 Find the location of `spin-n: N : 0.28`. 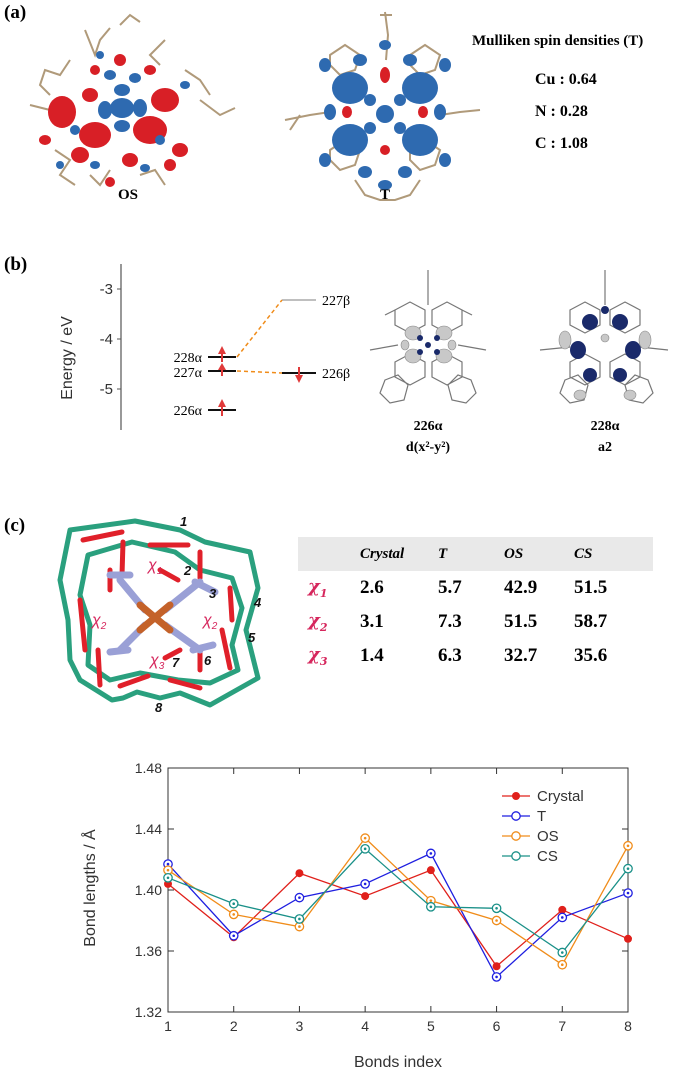

spin-n: N : 0.28 is located at coordinates (561, 111).